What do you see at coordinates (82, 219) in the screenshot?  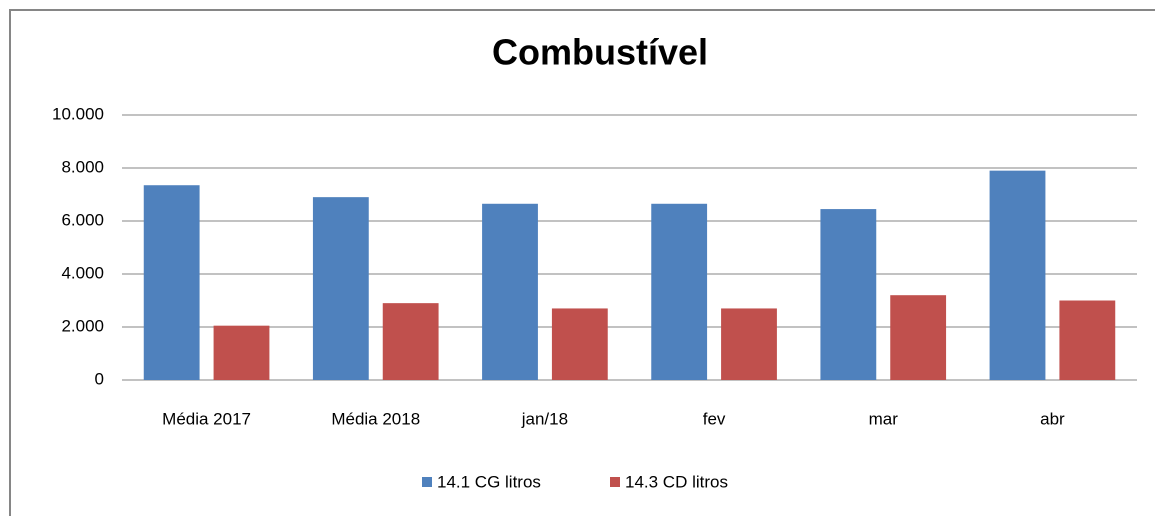 I see `y-tick-label: 6.000` at bounding box center [82, 219].